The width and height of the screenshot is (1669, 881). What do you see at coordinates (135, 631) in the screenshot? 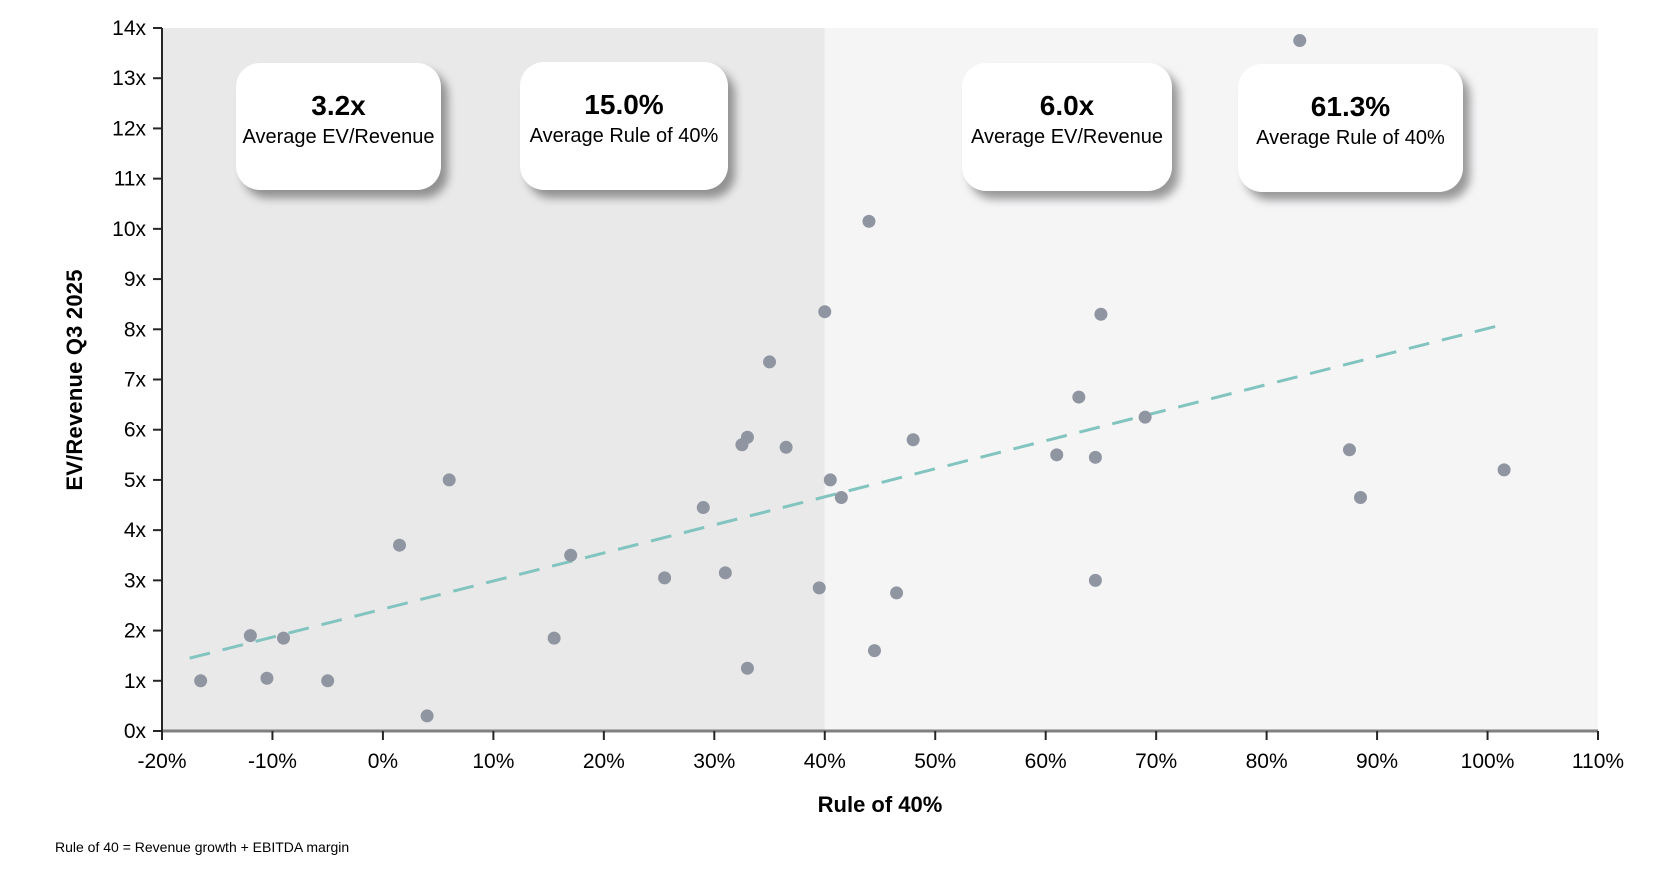
I see `y-tick-label: 2x` at bounding box center [135, 631].